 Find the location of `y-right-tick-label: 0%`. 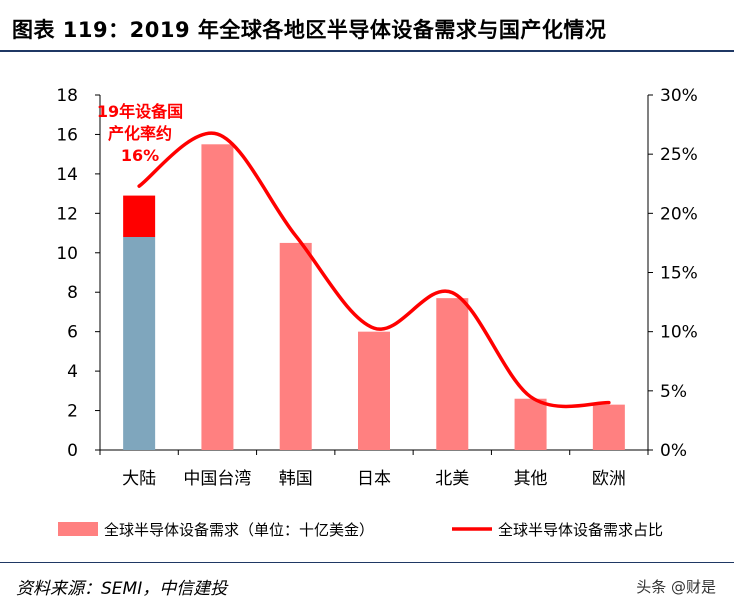

y-right-tick-label: 0% is located at coordinates (673, 451).